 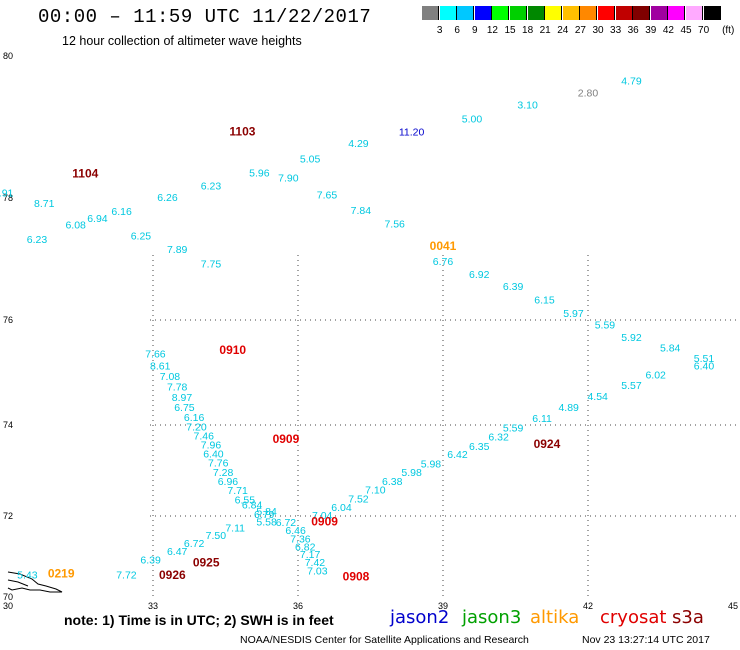 What do you see at coordinates (7, 194) in the screenshot?
I see `wave-height-value: 8.91` at bounding box center [7, 194].